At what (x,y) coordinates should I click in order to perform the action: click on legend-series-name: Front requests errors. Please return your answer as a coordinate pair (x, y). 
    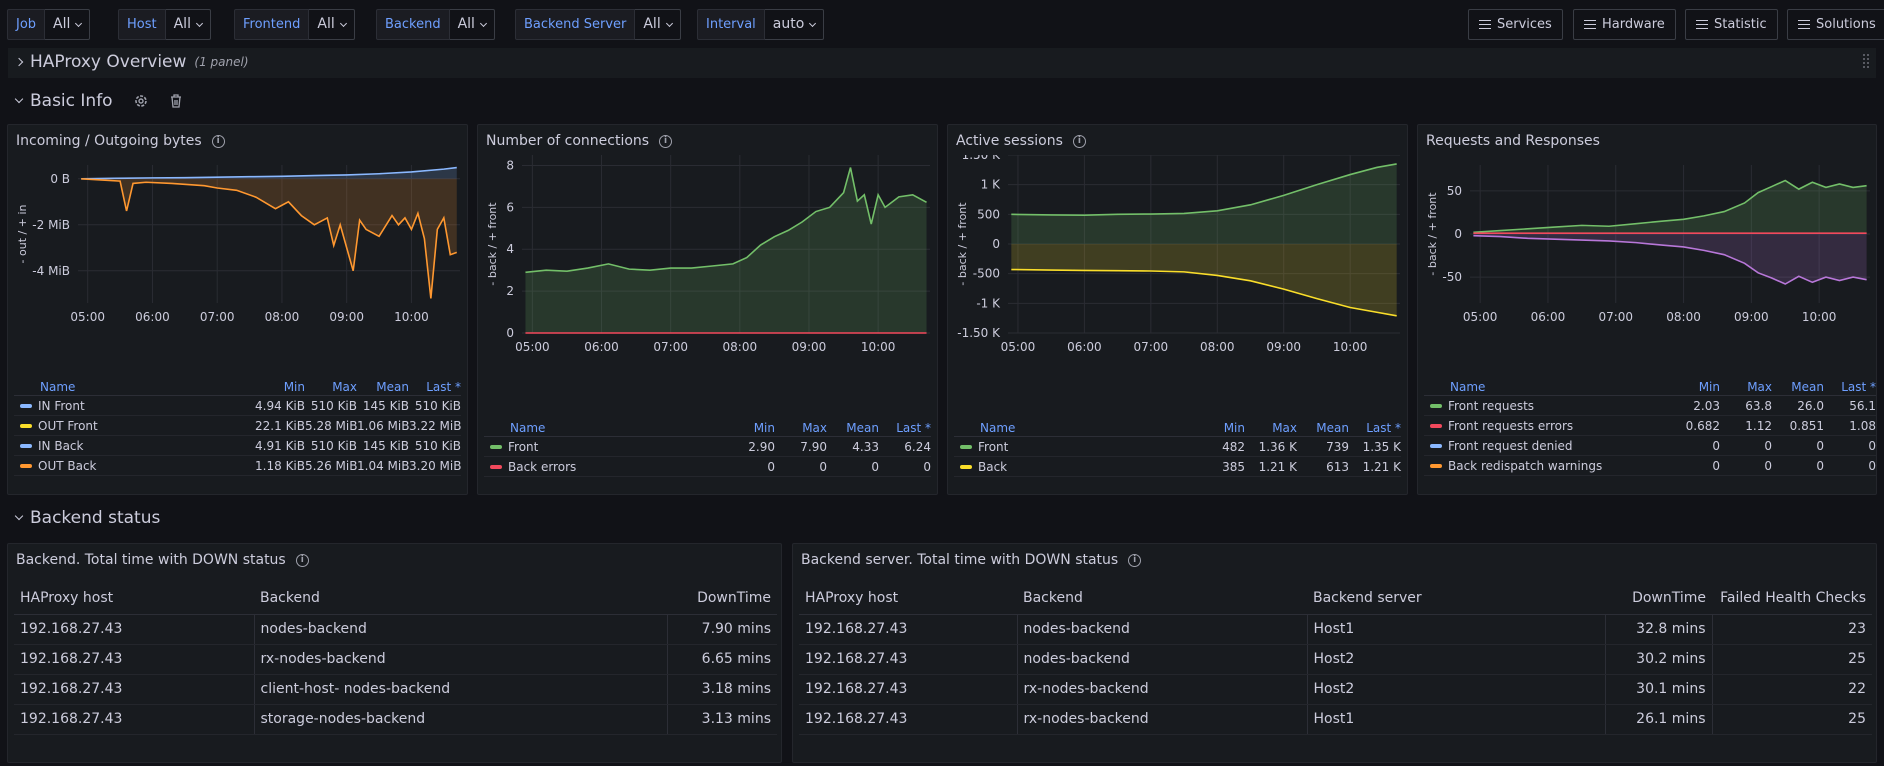
    Looking at the image, I should click on (1546, 426).